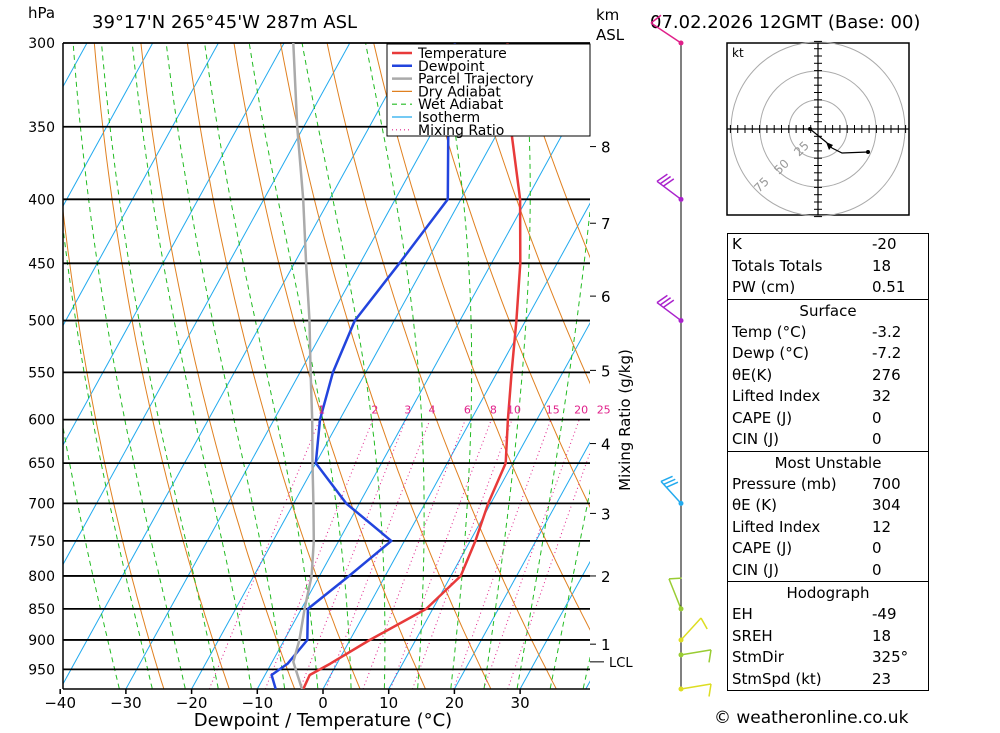  Describe the element at coordinates (287, 700) in the screenshot. I see `x-axis: −40 −30 −20 −10 0 10 20 30` at that location.